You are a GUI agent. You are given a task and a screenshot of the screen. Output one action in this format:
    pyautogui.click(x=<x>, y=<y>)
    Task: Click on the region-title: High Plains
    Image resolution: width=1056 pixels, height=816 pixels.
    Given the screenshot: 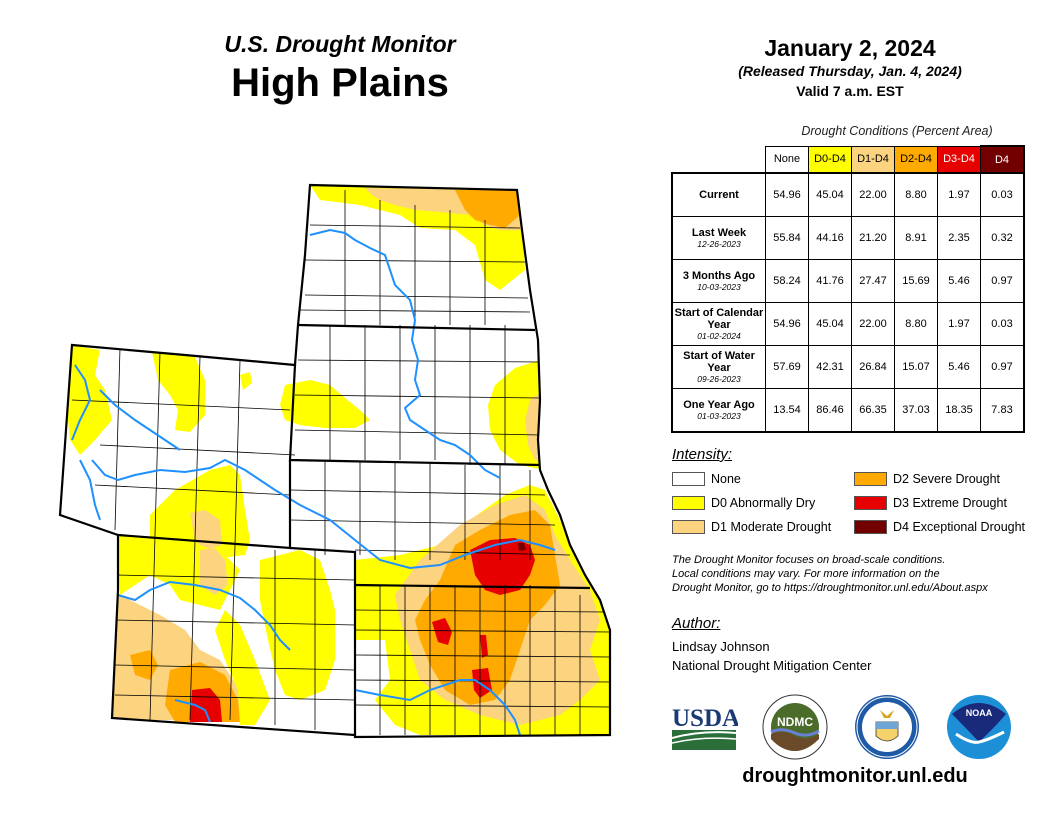 What is the action you would take?
    pyautogui.click(x=340, y=83)
    